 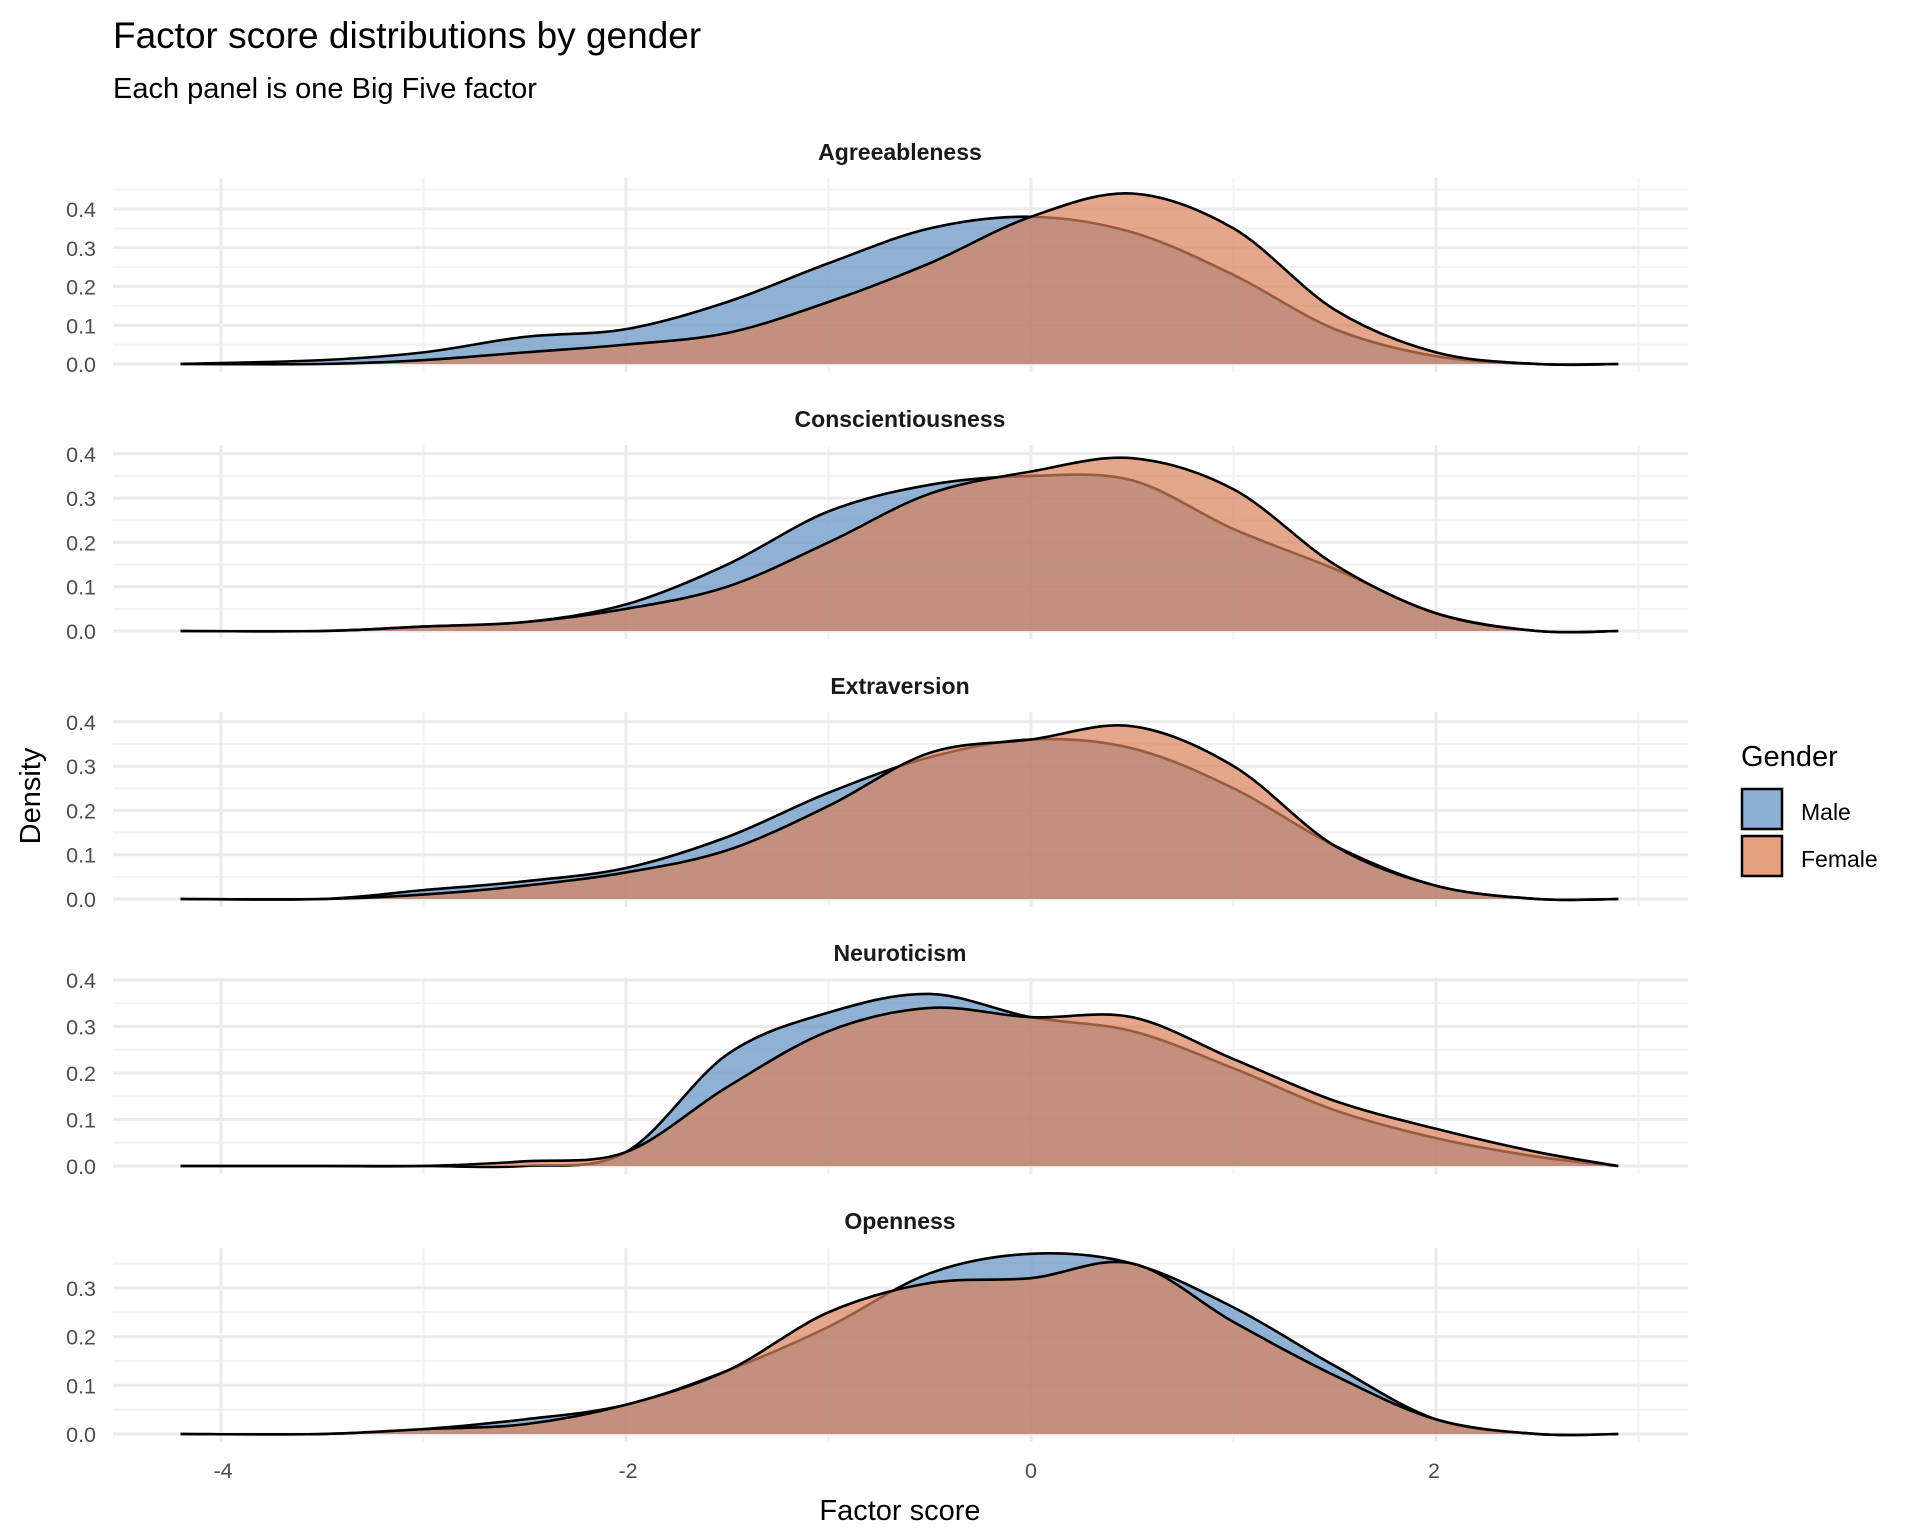 What do you see at coordinates (407, 35) in the screenshot?
I see `chart-title: Factor score distributions by gender` at bounding box center [407, 35].